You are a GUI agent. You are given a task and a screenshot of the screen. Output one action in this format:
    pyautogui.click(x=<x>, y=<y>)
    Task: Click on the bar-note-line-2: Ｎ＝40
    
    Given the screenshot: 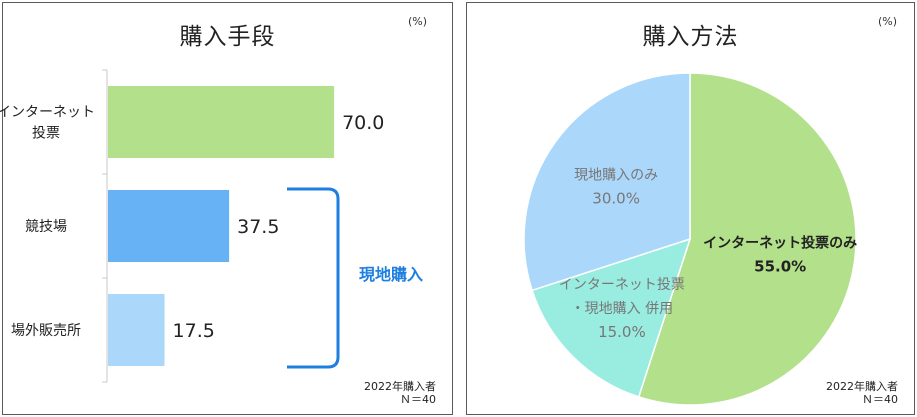 What is the action you would take?
    pyautogui.click(x=418, y=399)
    